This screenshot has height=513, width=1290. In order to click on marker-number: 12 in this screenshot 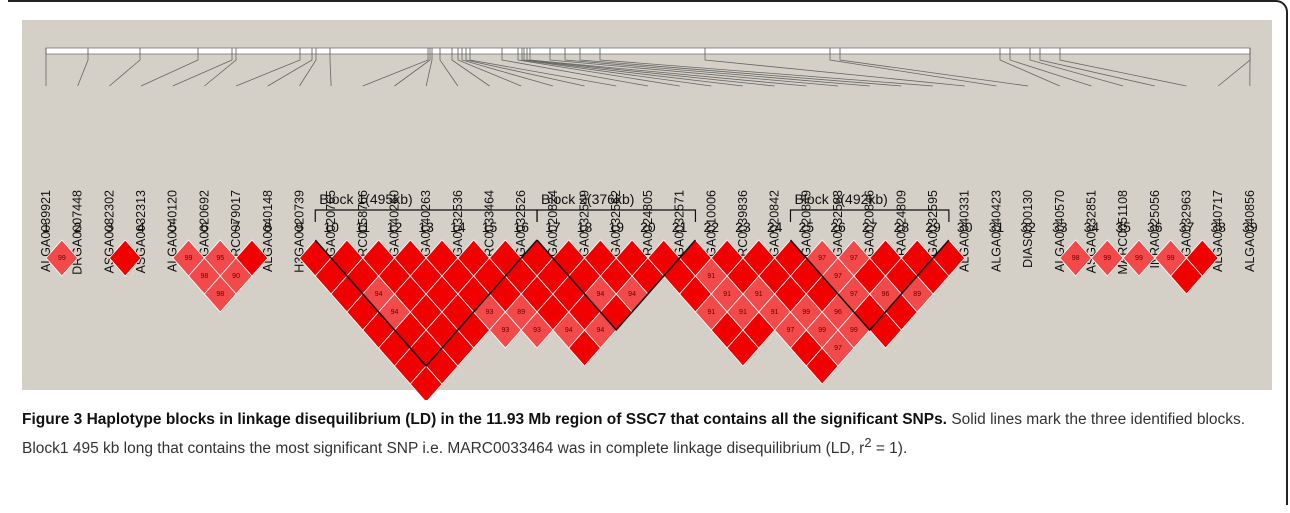, I will do `click(395, 227)`.